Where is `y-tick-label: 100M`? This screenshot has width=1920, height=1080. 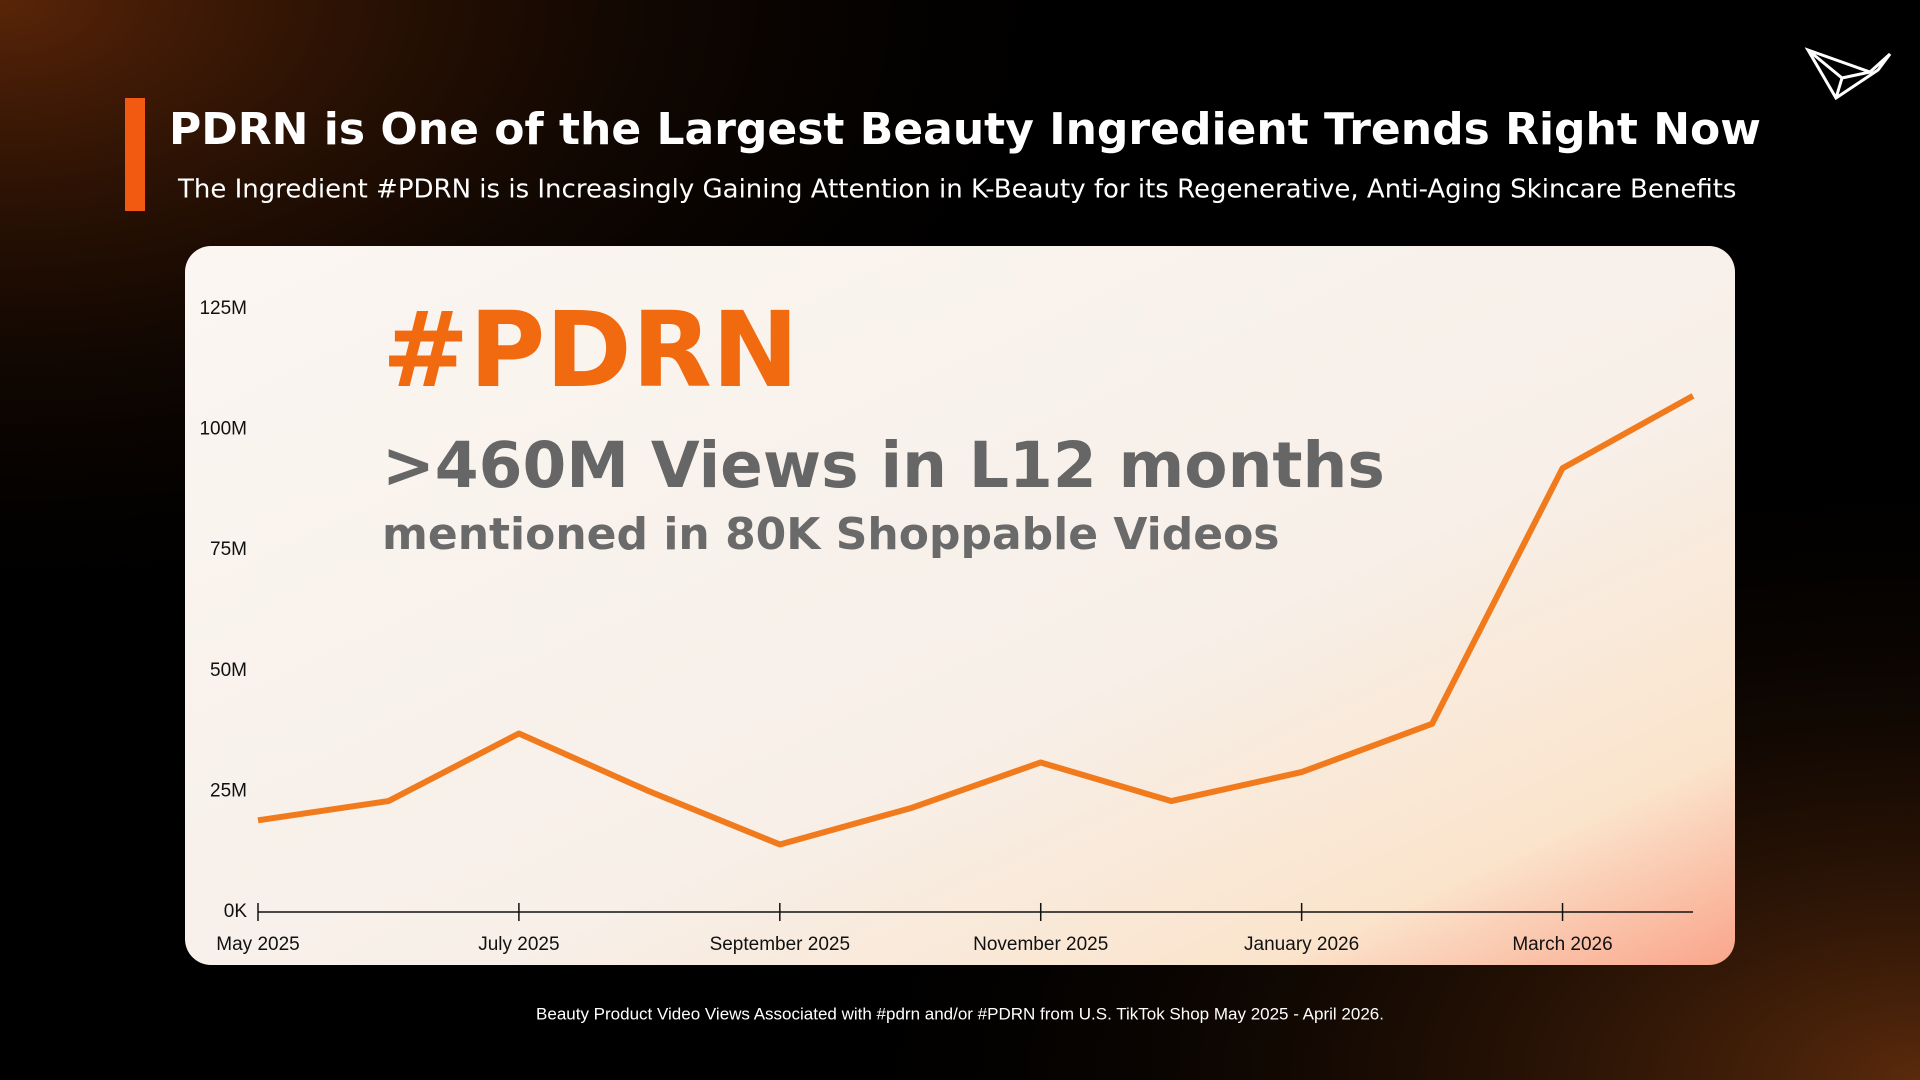 y-tick-label: 100M is located at coordinates (223, 429).